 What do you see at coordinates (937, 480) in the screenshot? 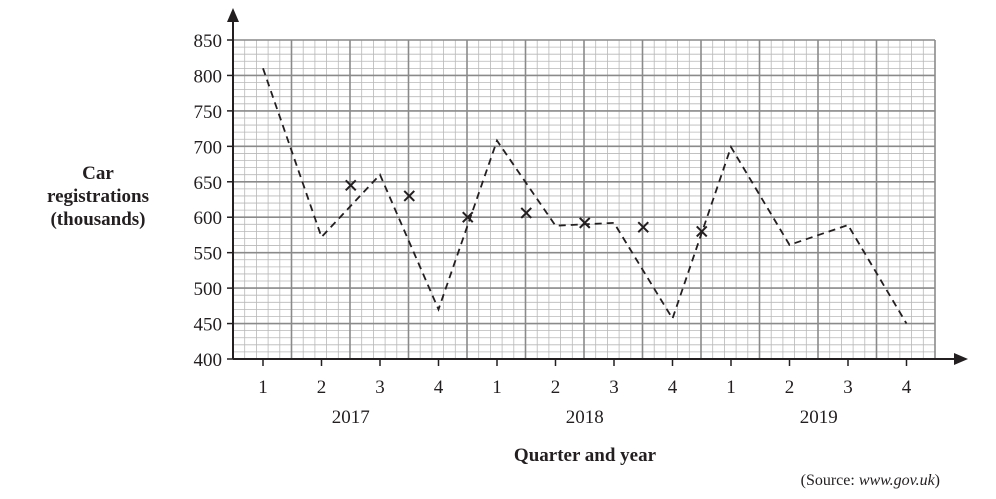
I see `source-suffix: )` at bounding box center [937, 480].